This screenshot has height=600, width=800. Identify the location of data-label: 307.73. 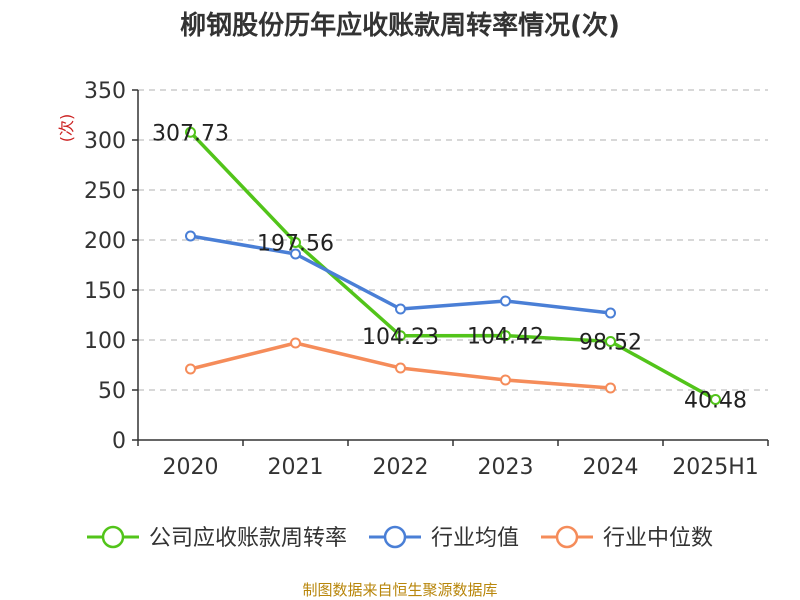
(190, 133).